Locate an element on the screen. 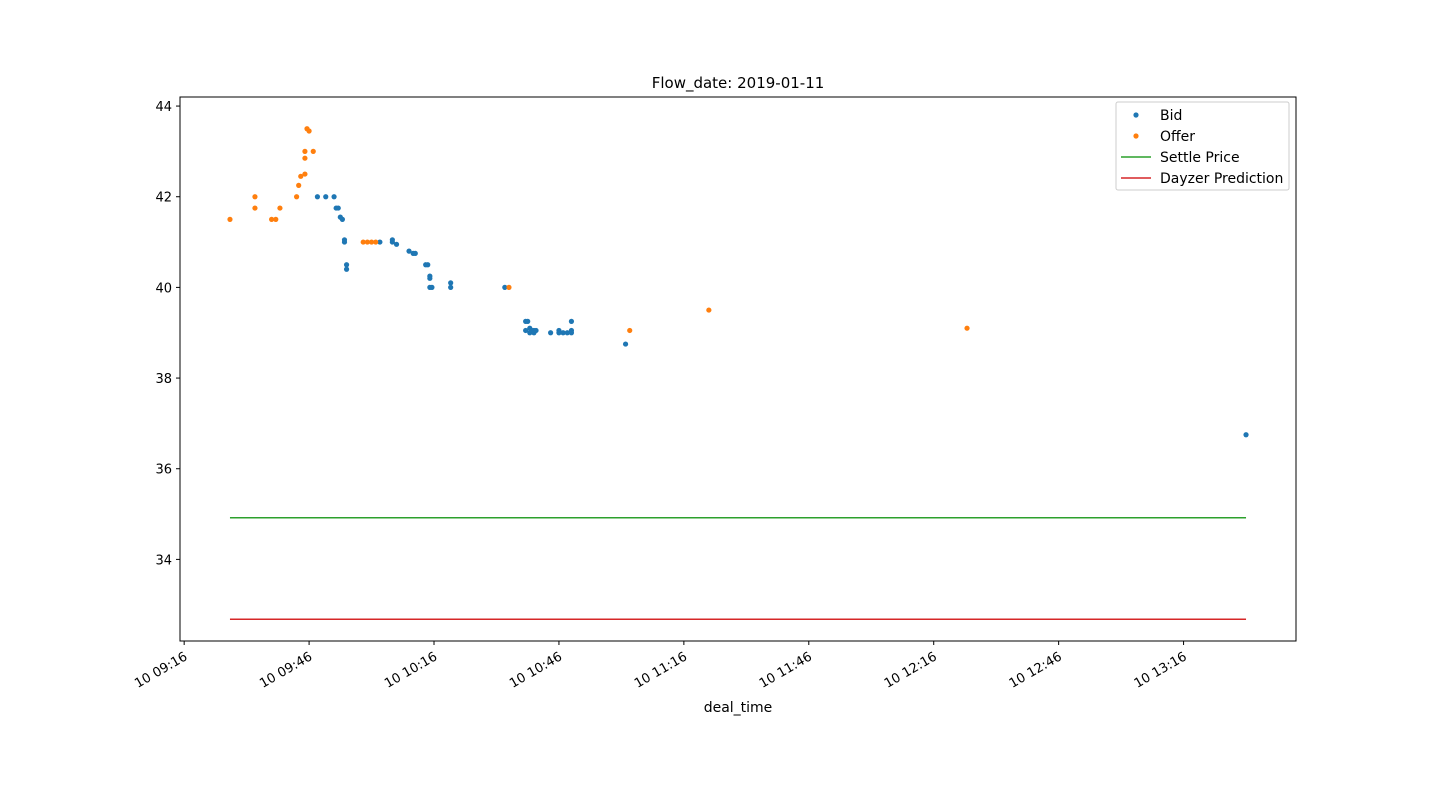 The image size is (1440, 802). y-tick-label: 42 is located at coordinates (163, 198).